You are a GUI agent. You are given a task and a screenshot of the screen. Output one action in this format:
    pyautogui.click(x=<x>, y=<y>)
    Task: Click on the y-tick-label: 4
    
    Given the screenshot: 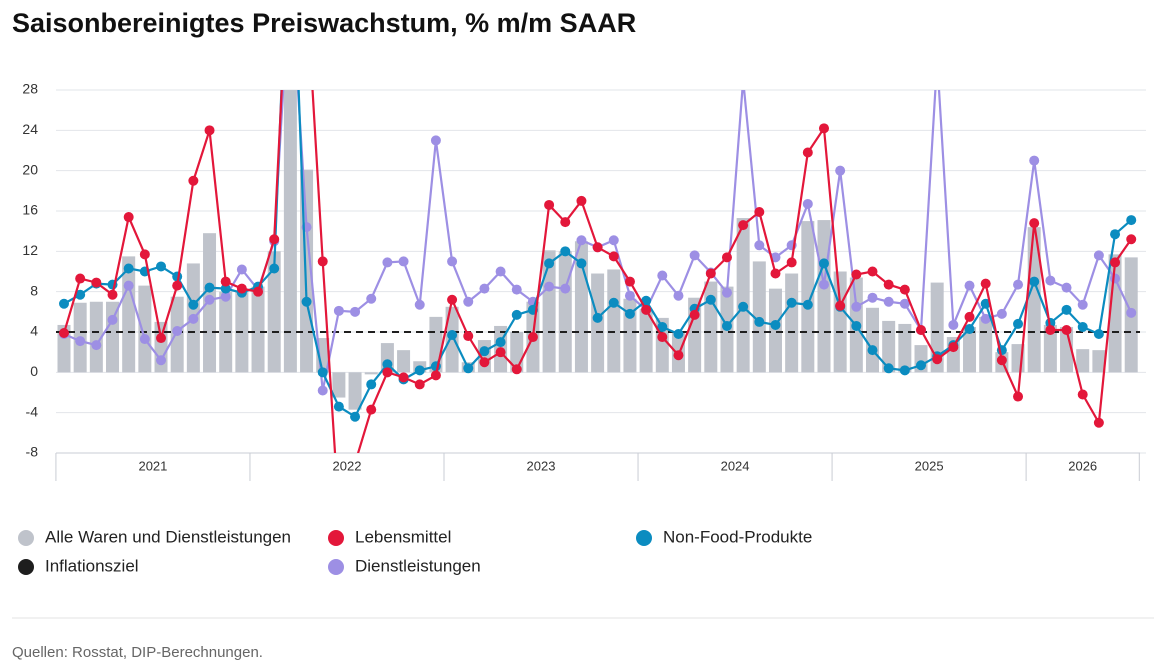 What is the action you would take?
    pyautogui.click(x=34, y=331)
    